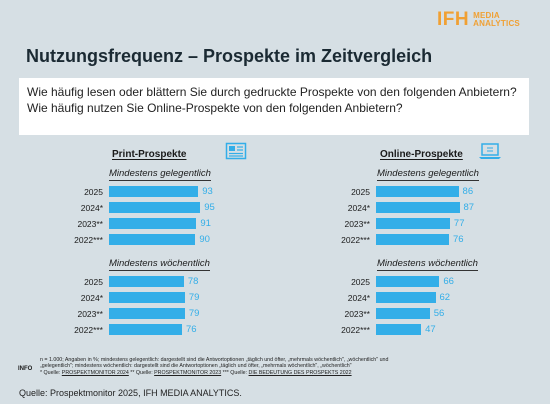  What do you see at coordinates (430, 329) in the screenshot?
I see `bar-value: 47` at bounding box center [430, 329].